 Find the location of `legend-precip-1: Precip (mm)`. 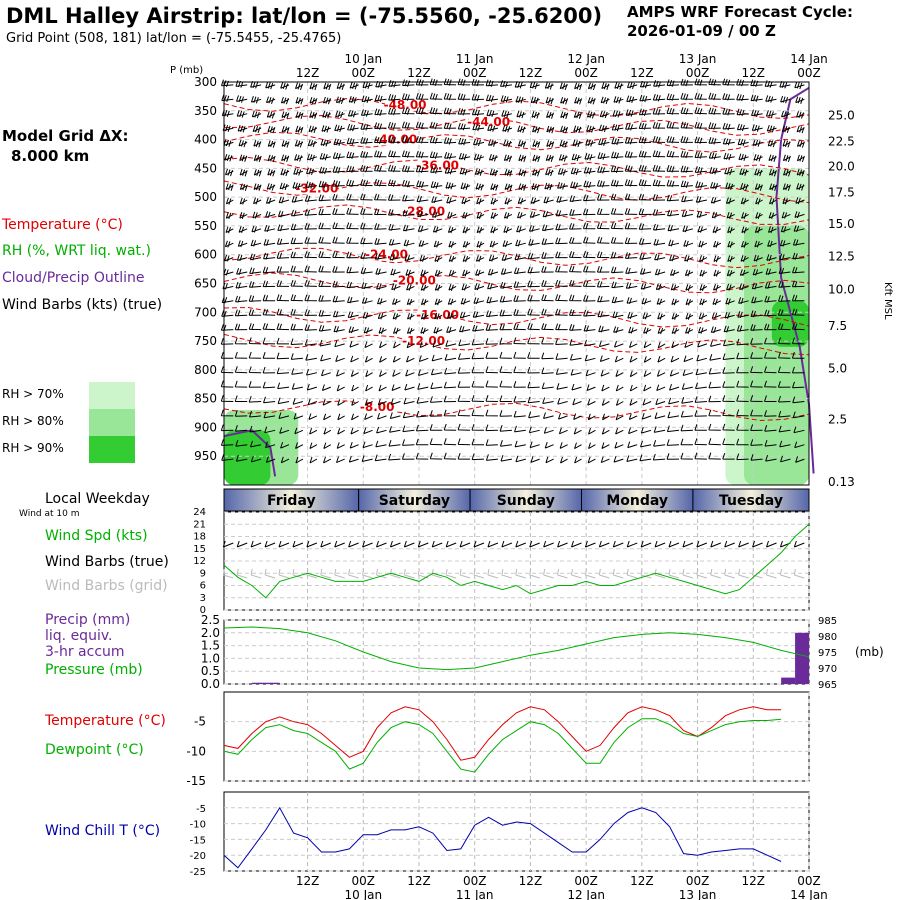

legend-precip-1: Precip (mm) is located at coordinates (88, 620).